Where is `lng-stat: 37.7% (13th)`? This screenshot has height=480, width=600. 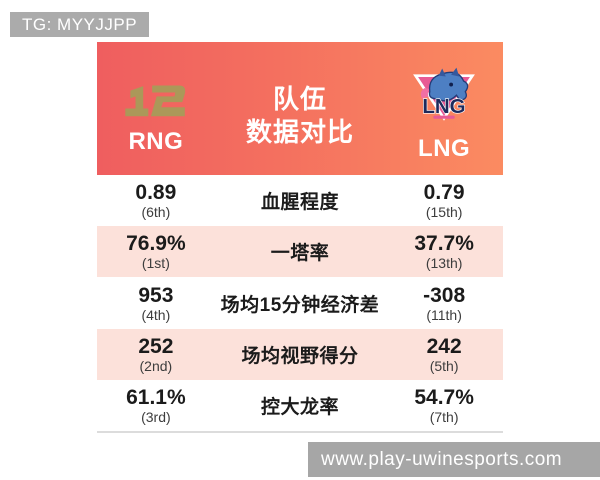 lng-stat: 37.7% (13th) is located at coordinates (444, 251).